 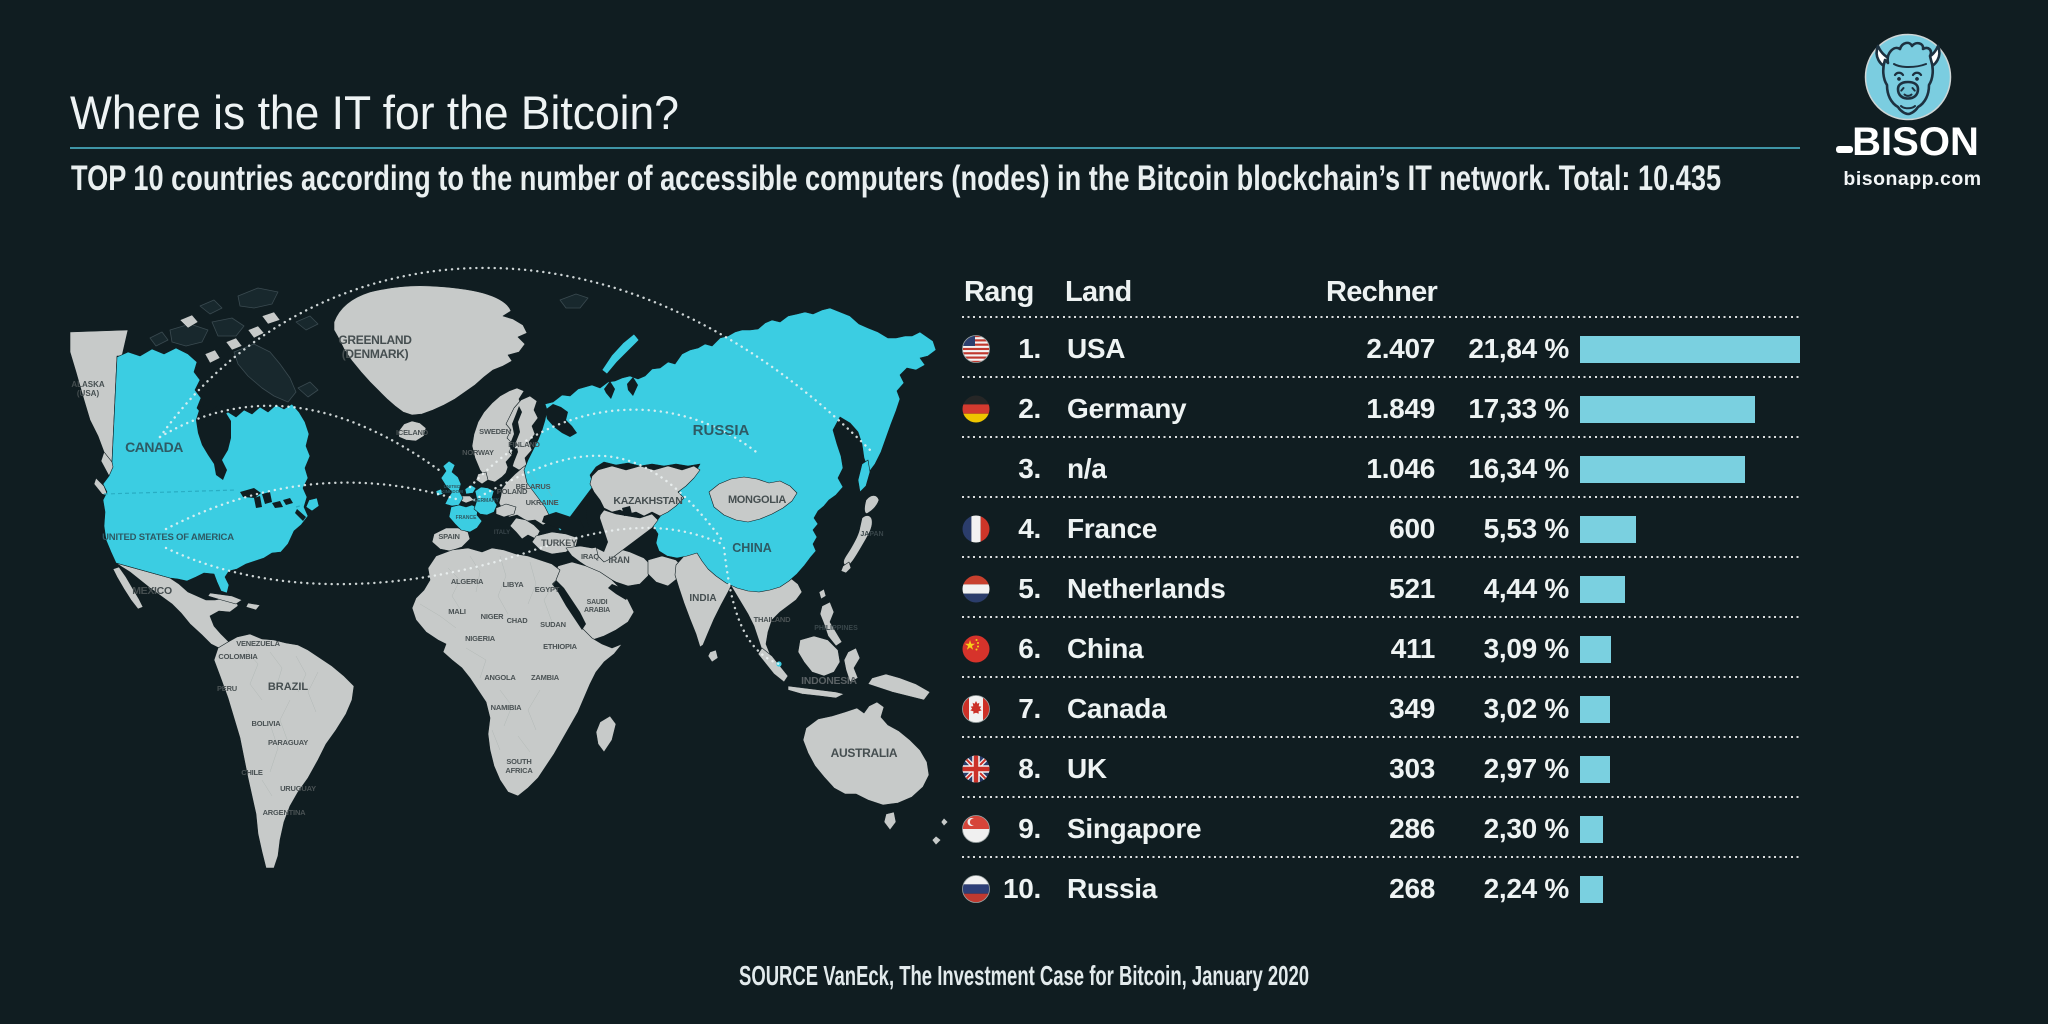 What do you see at coordinates (590, 556) in the screenshot?
I see `svg-text: IRAQ` at bounding box center [590, 556].